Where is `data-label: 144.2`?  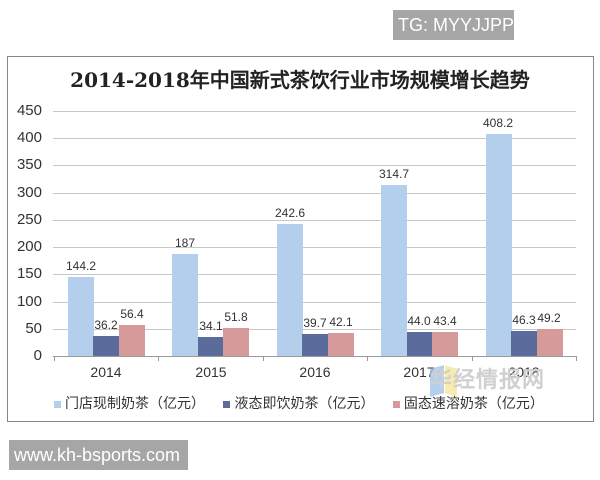 data-label: 144.2 is located at coordinates (81, 266).